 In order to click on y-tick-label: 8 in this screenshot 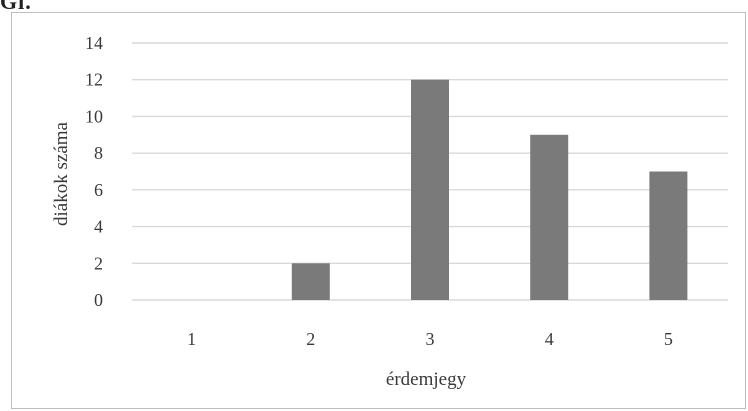, I will do `click(98, 153)`.